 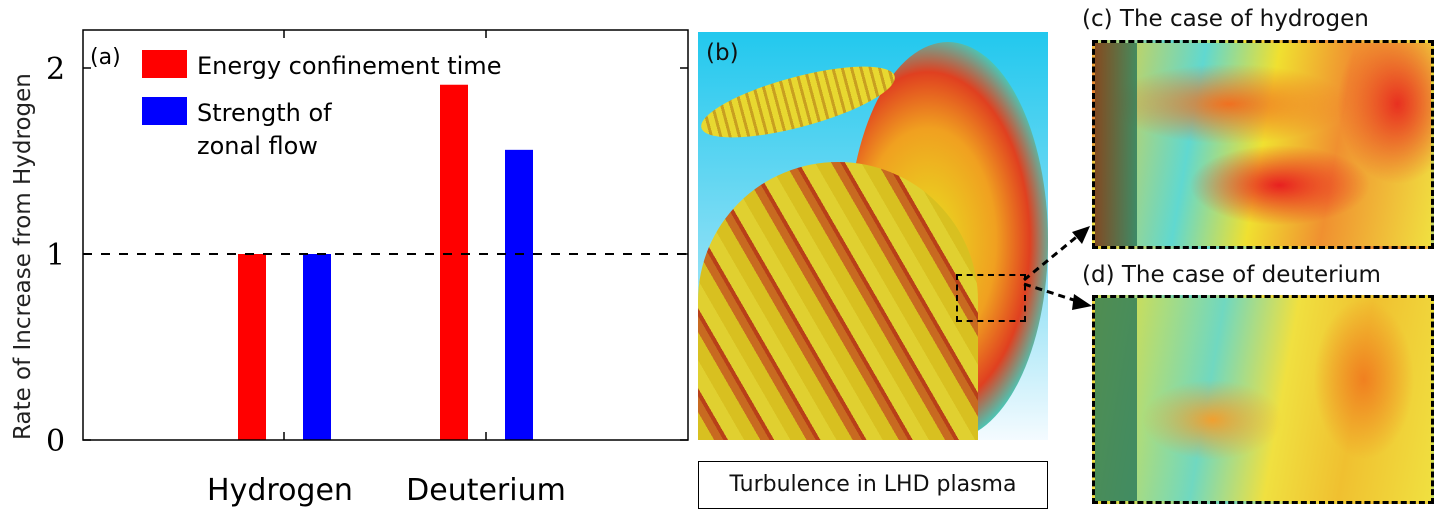 What do you see at coordinates (55, 441) in the screenshot?
I see `y-tick-label: 0` at bounding box center [55, 441].